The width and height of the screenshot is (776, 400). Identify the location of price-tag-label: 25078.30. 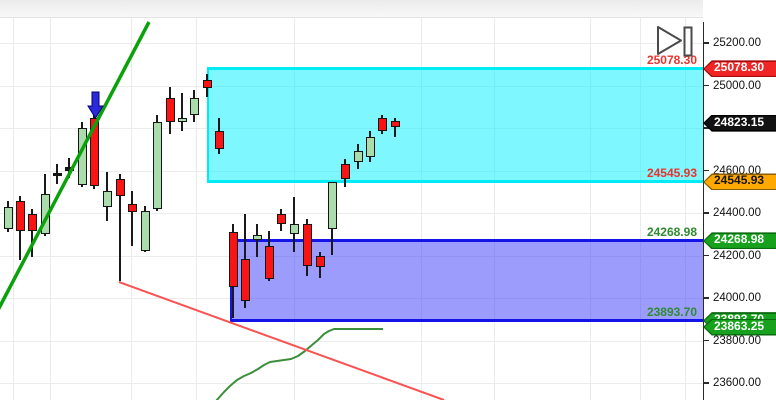
(739, 67).